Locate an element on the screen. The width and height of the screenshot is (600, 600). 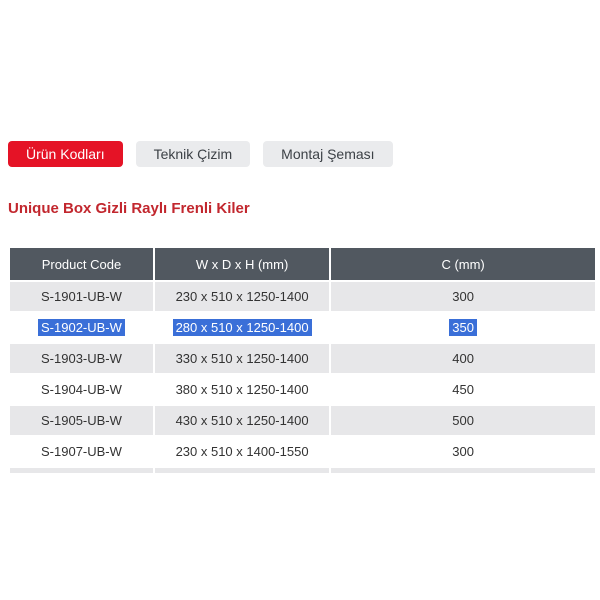
cell-product-code: S-1905-UB-W is located at coordinates (81, 420).